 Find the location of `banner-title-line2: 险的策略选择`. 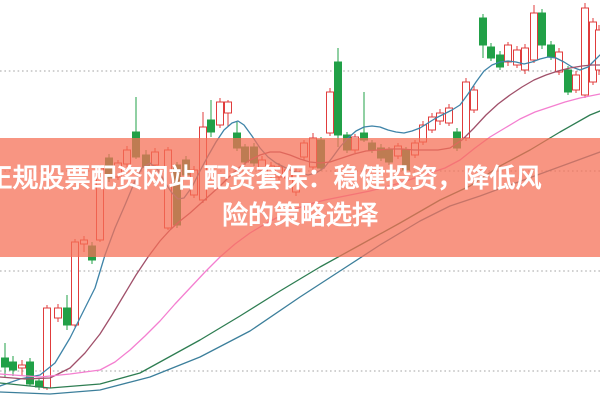

banner-title-line2: 险的策略选择 is located at coordinates (299, 215).